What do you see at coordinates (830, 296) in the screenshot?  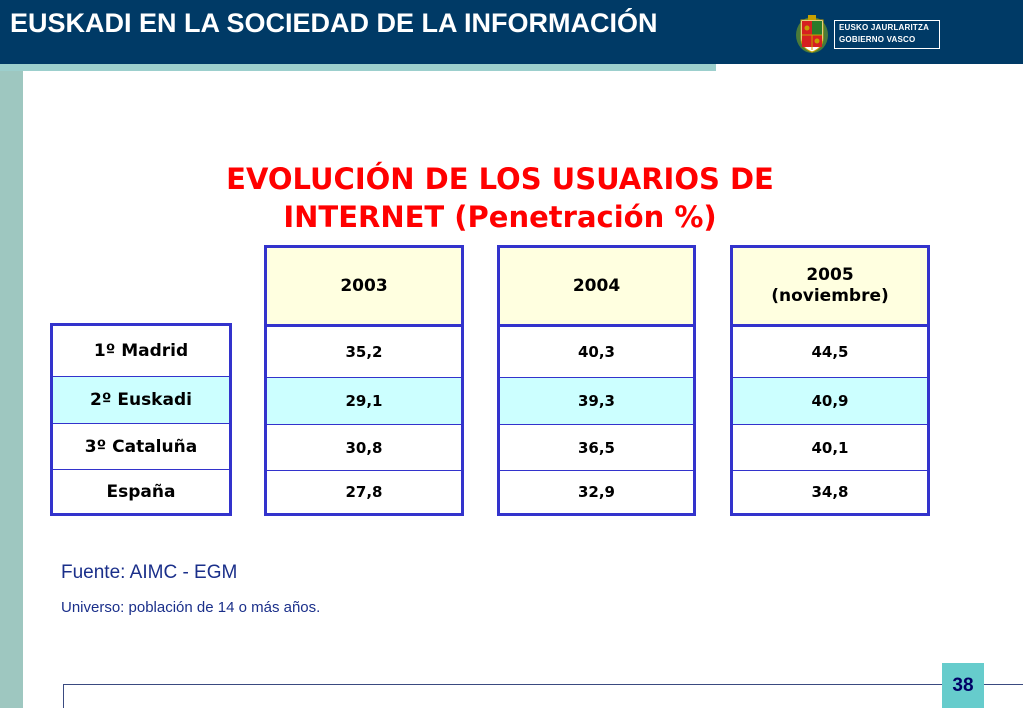 I see `column-header-sublabel: (noviembre)` at bounding box center [830, 296].